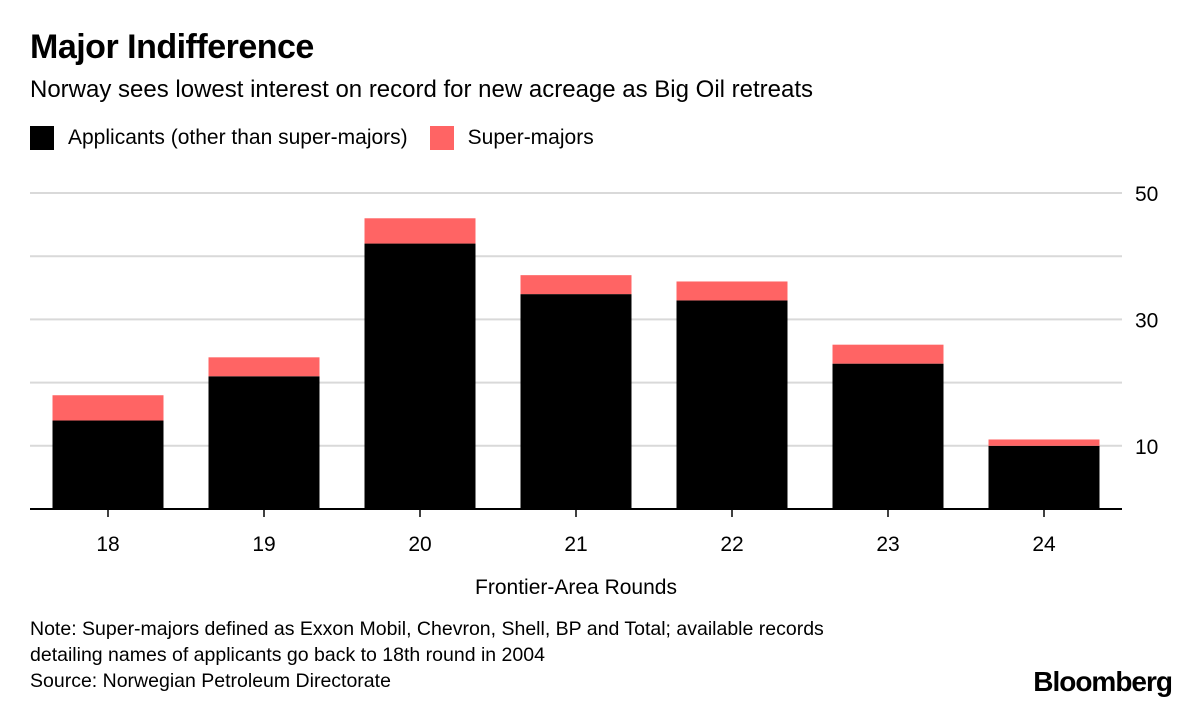  Describe the element at coordinates (887, 544) in the screenshot. I see `x-tick-label-23: 23` at that location.